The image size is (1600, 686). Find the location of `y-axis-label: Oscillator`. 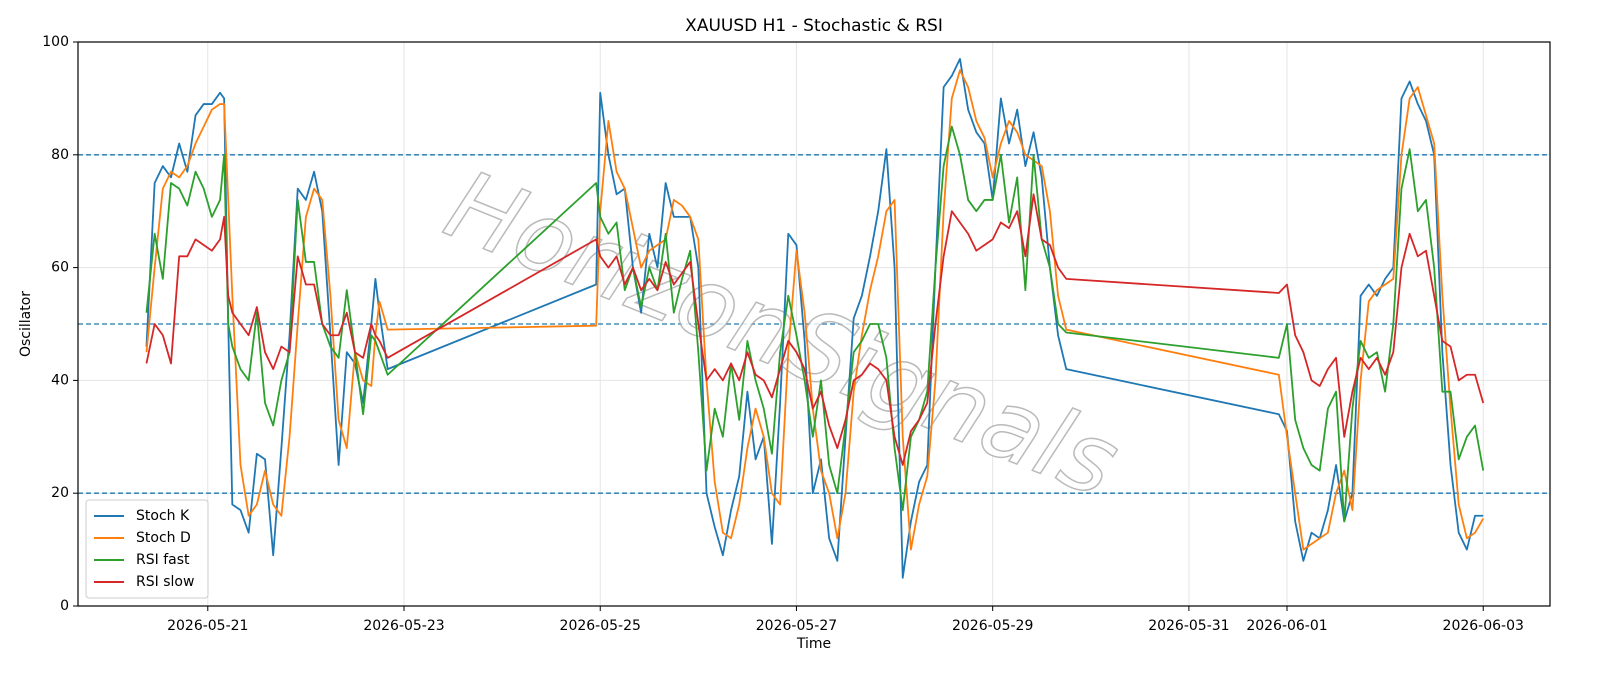

y-axis-label: Oscillator is located at coordinates (26, 324).